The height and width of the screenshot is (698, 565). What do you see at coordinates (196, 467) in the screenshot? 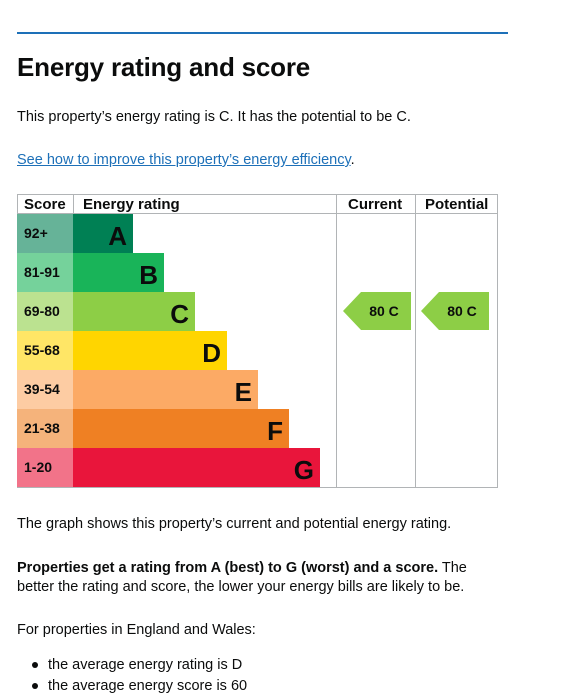
I see `rating-bar-g: G` at bounding box center [196, 467].